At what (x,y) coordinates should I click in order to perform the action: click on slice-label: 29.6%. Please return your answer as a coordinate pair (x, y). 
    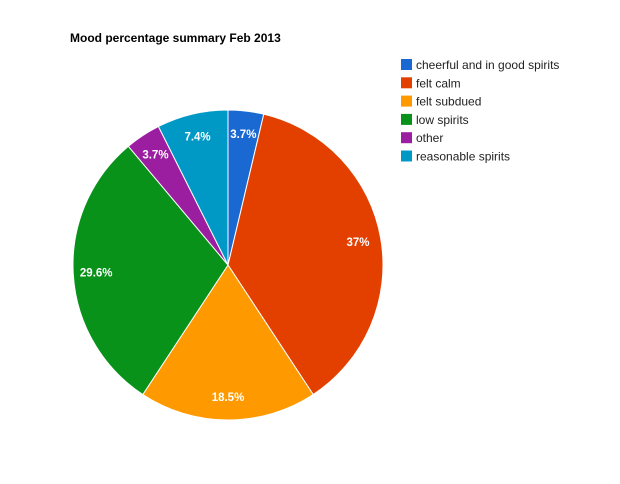
    Looking at the image, I should click on (96, 274).